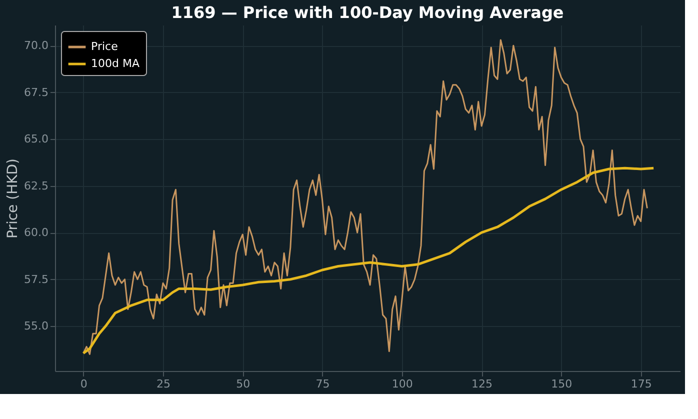 This screenshot has width=698, height=419. Describe the element at coordinates (243, 384) in the screenshot. I see `x-tick-label: 50` at that location.